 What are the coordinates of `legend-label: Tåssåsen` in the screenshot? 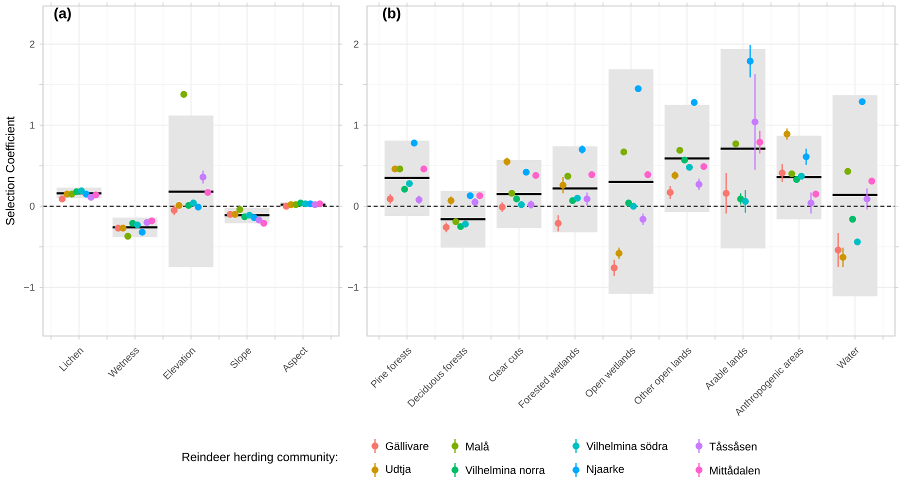 It's located at (733, 445).